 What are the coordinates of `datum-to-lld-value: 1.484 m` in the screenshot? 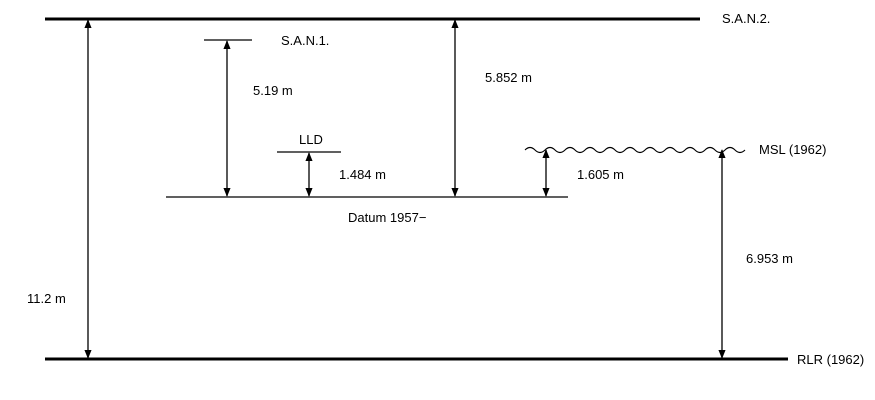 It's located at (362, 174).